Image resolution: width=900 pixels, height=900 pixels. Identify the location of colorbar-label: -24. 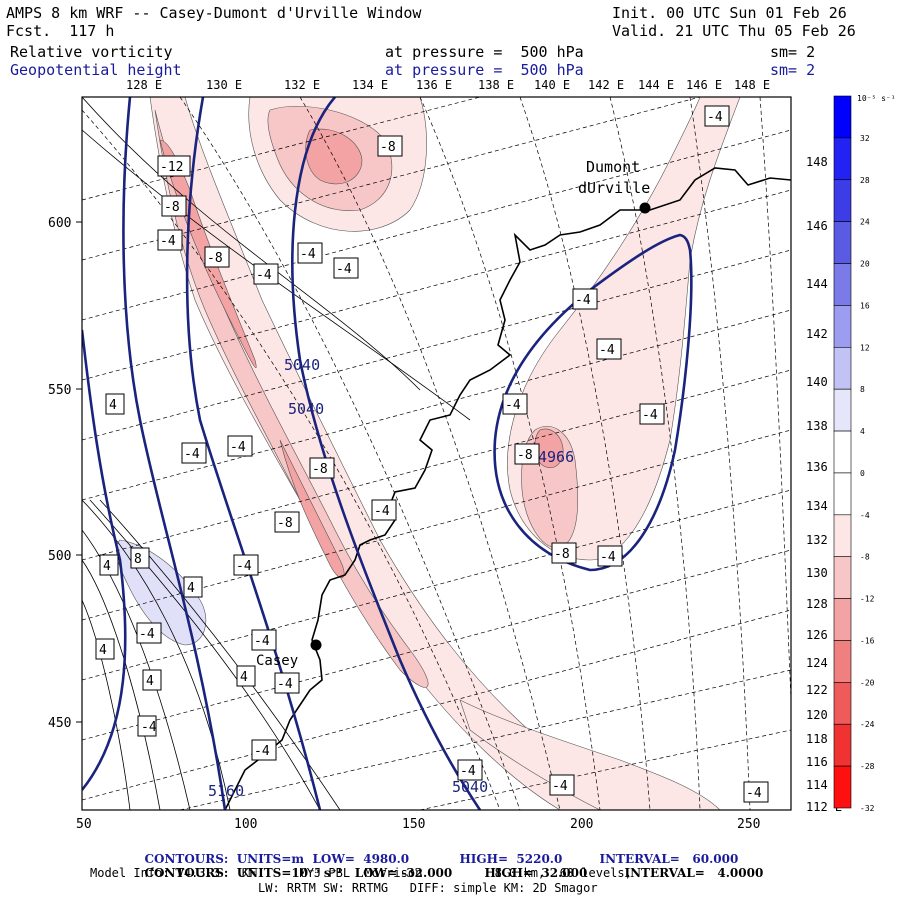
(867, 724).